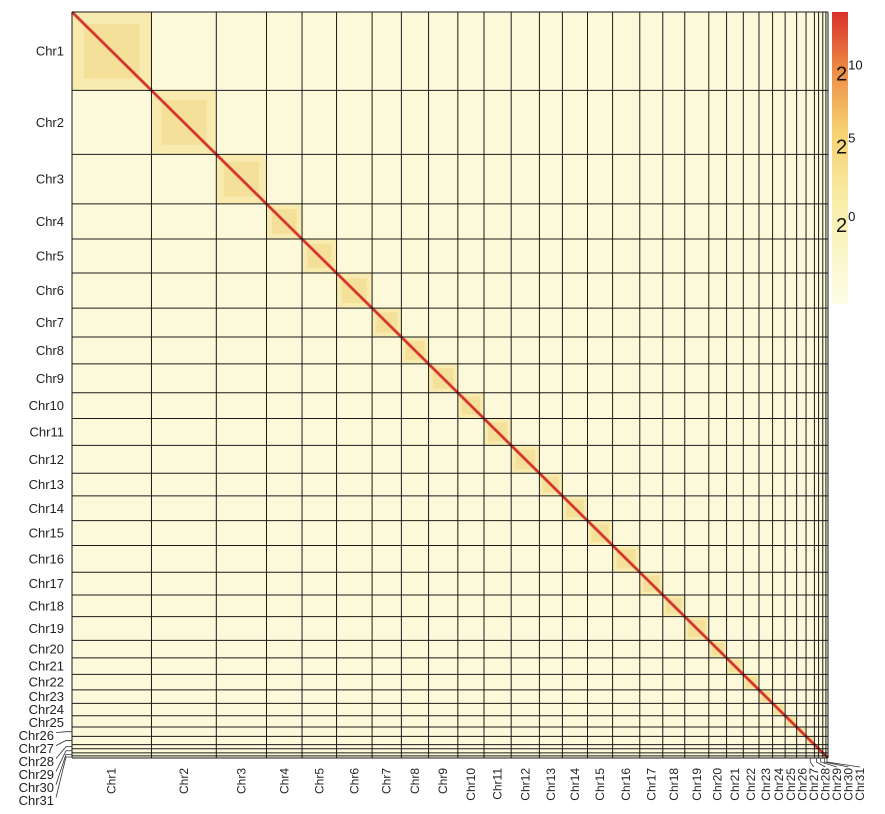 This screenshot has width=885, height=814. What do you see at coordinates (46, 666) in the screenshot?
I see `y-tick-label-chr21: Chr21` at bounding box center [46, 666].